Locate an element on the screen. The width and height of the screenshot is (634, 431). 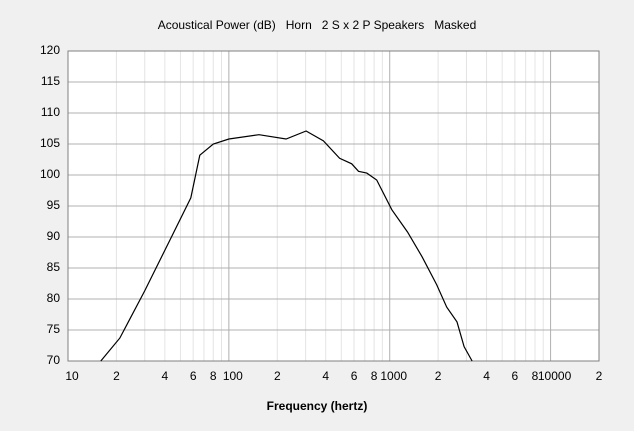
y-tick-label: 75 is located at coordinates (54, 329).